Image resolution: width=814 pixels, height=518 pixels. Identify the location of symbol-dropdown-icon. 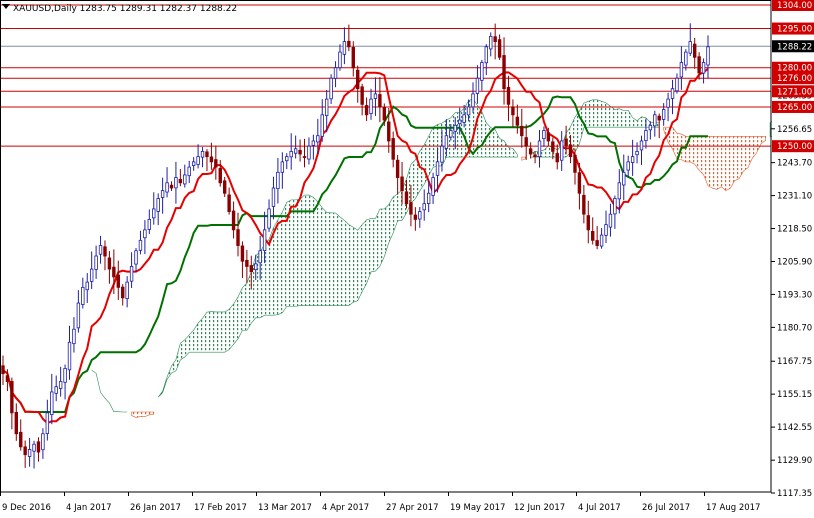
(6, 6).